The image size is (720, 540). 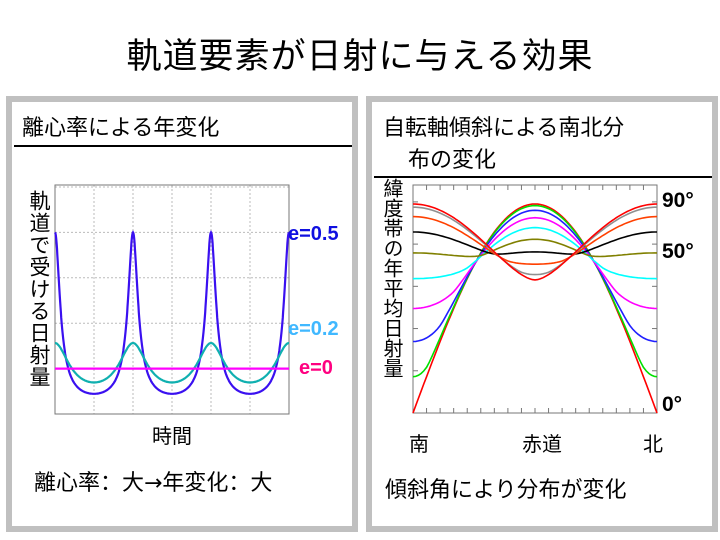 I want to click on label-e-0: e=0, so click(x=316, y=368).